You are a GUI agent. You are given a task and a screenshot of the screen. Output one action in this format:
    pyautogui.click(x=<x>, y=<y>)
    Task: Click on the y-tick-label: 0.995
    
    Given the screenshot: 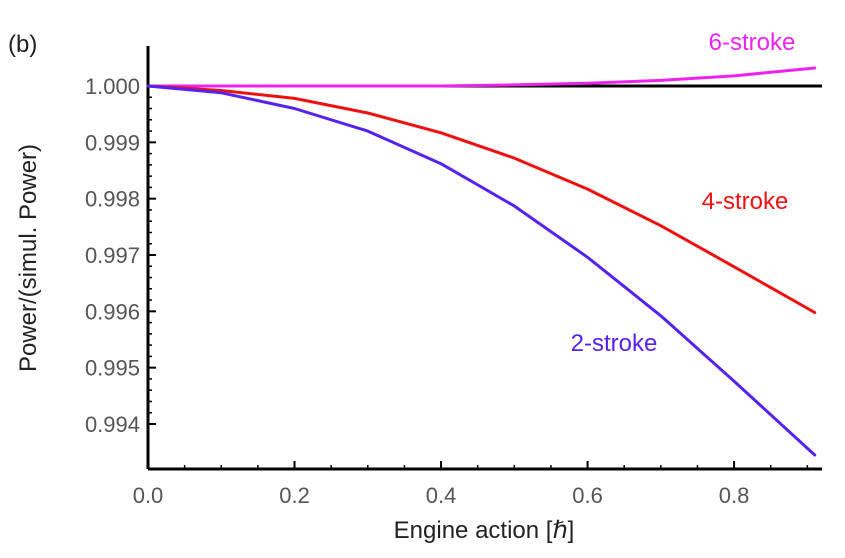 What is the action you would take?
    pyautogui.click(x=112, y=368)
    